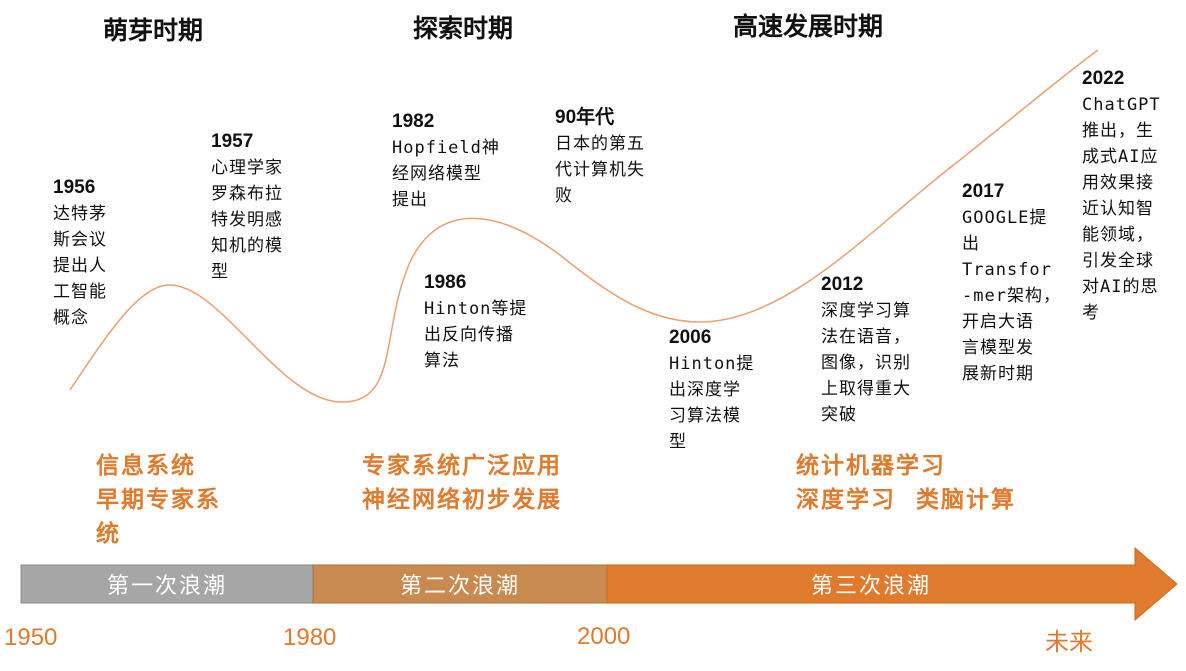 Image resolution: width=1186 pixels, height=671 pixels. What do you see at coordinates (247, 168) in the screenshot?
I see `event-text: 心理学家` at bounding box center [247, 168].